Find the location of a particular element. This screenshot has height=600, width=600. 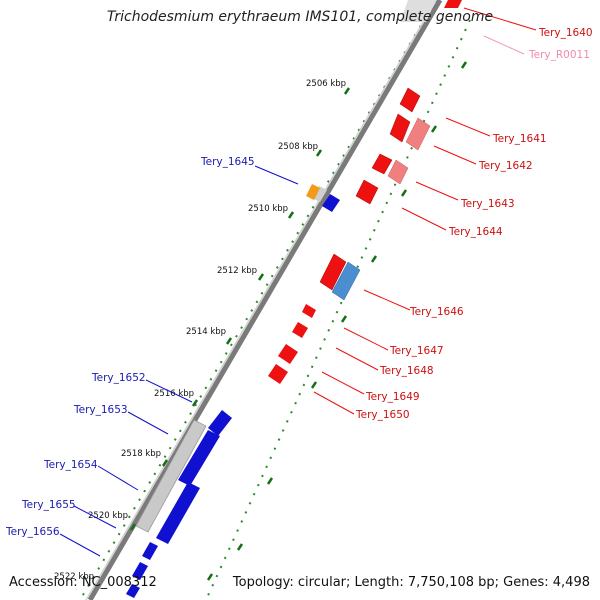

gene-label-tery-1649: Tery_1649 is located at coordinates (392, 397).